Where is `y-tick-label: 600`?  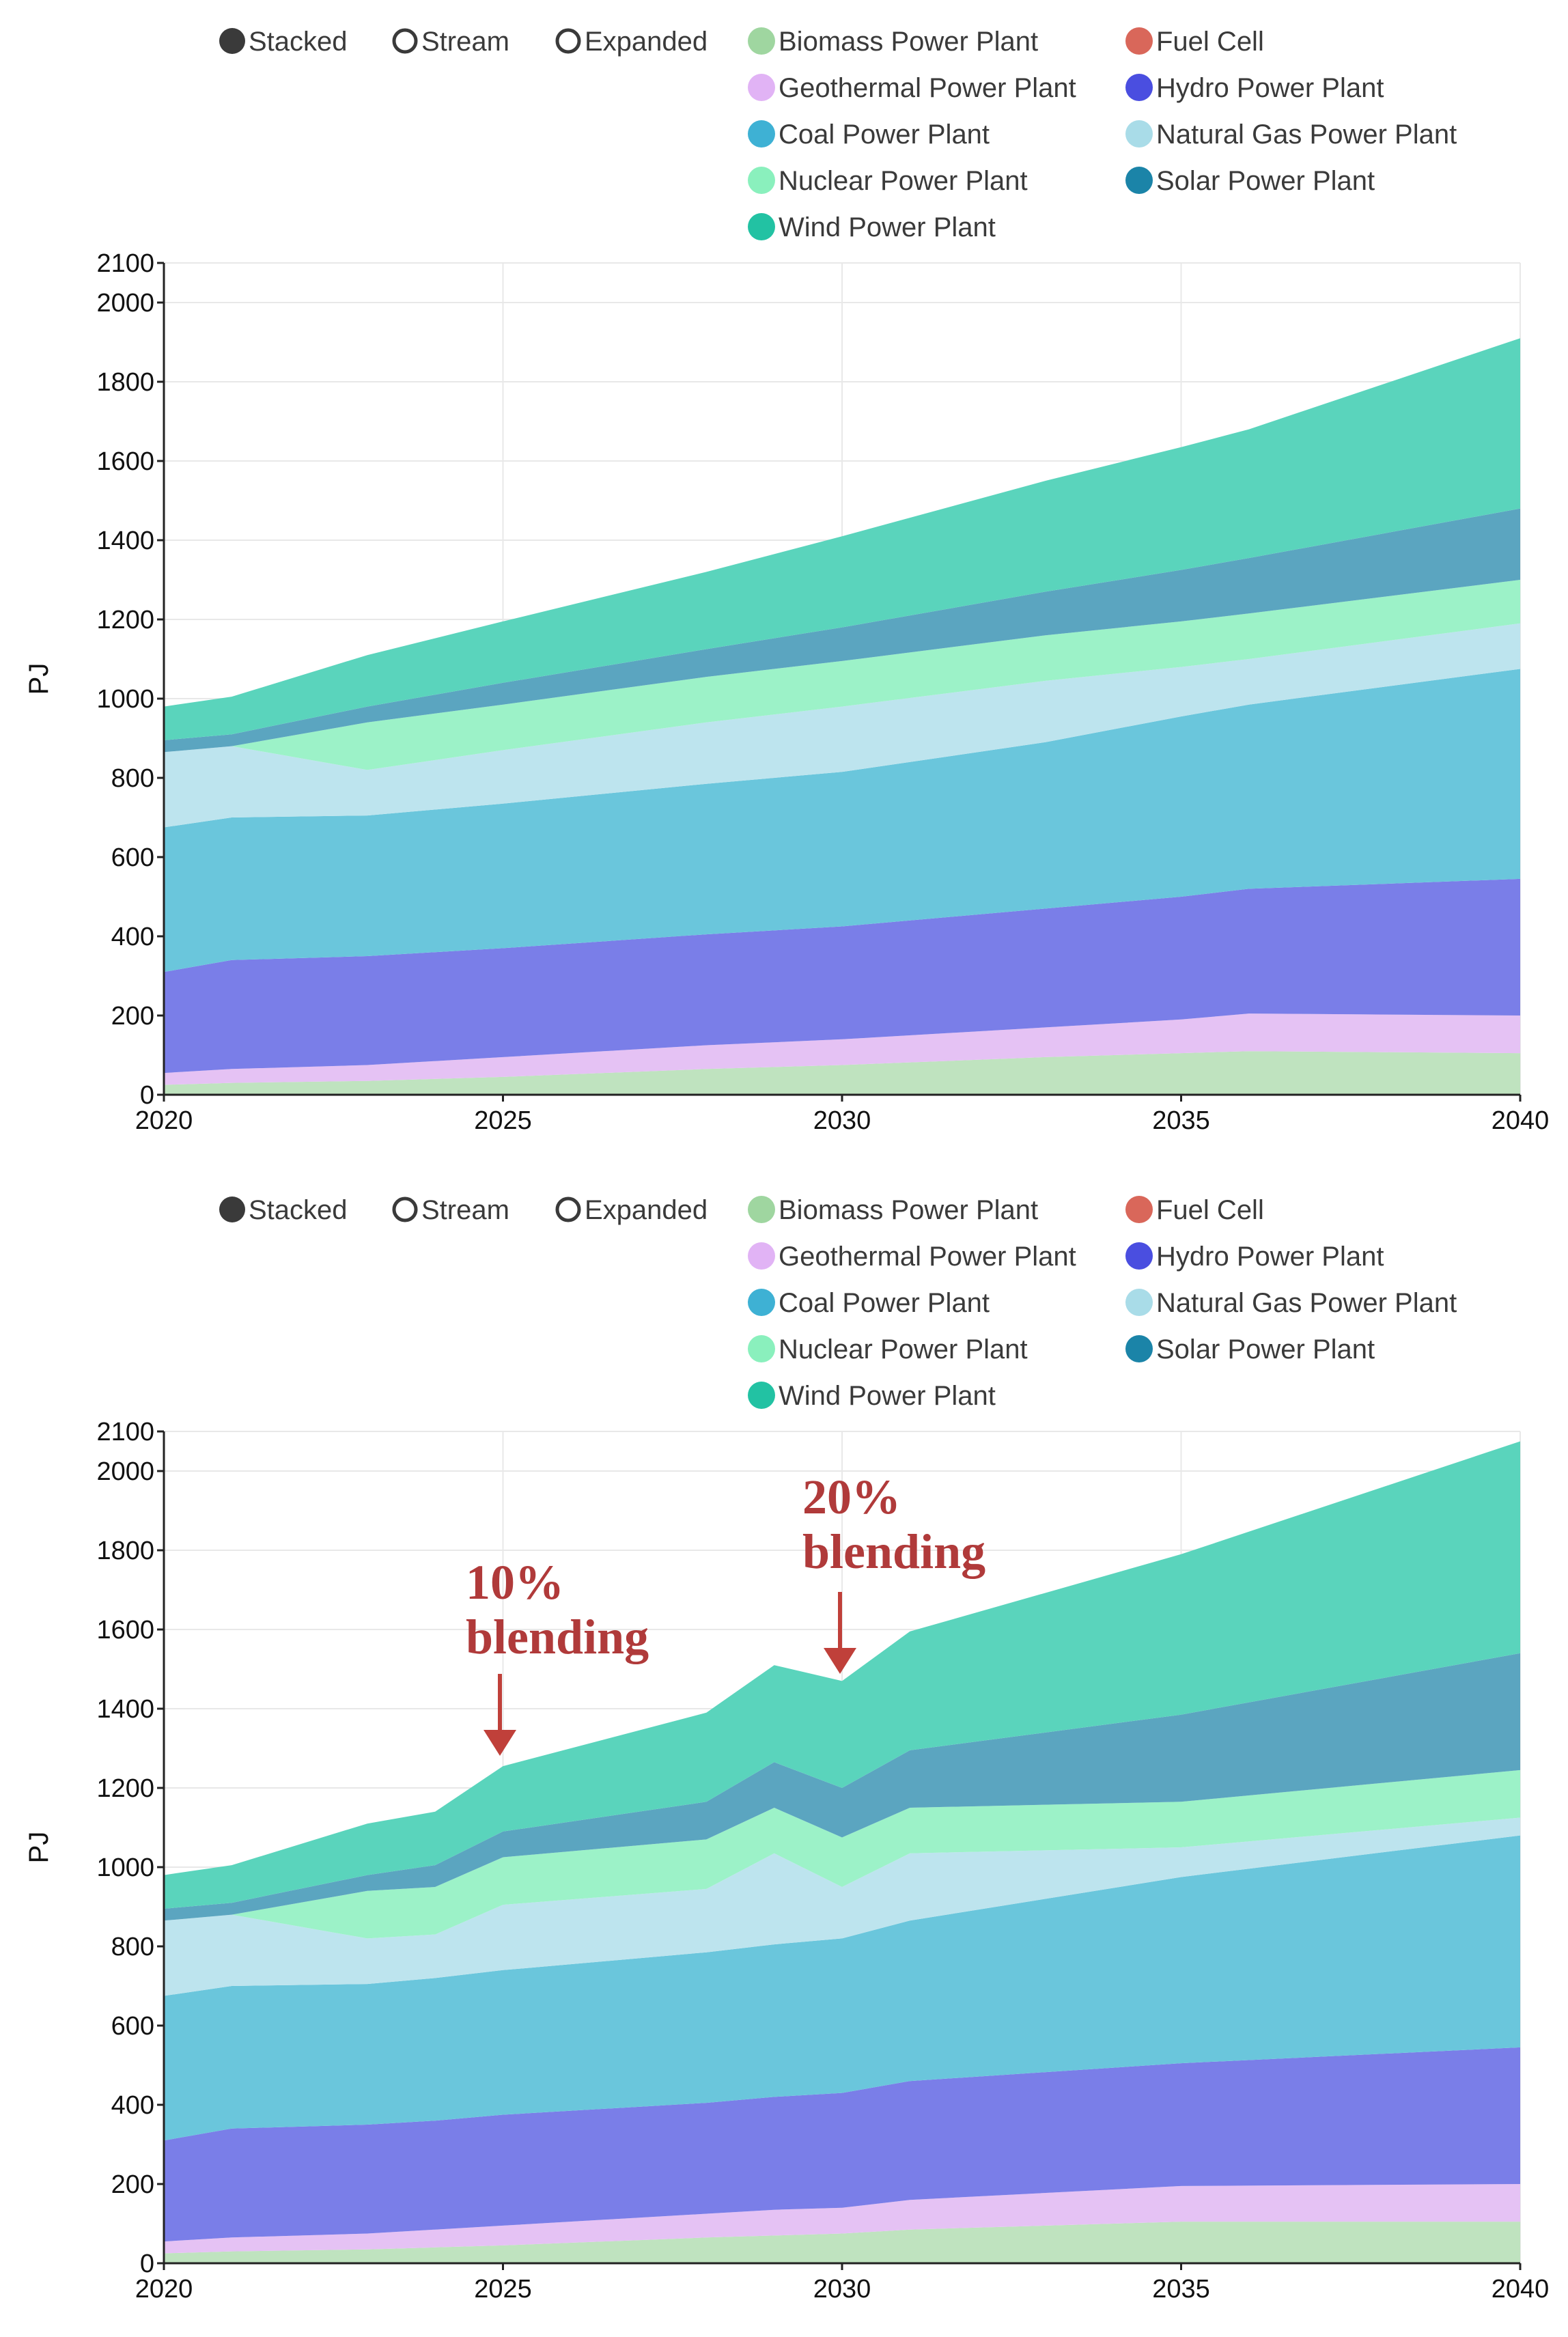
y-tick-label: 600 is located at coordinates (132, 857).